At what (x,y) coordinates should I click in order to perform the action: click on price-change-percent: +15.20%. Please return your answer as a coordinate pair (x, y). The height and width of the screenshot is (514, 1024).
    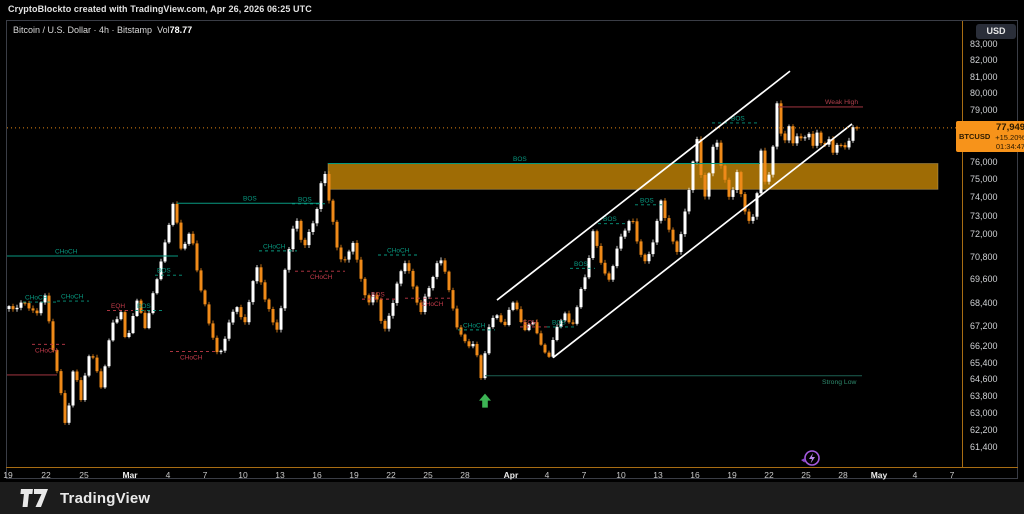
    Looking at the image, I should click on (1009, 137).